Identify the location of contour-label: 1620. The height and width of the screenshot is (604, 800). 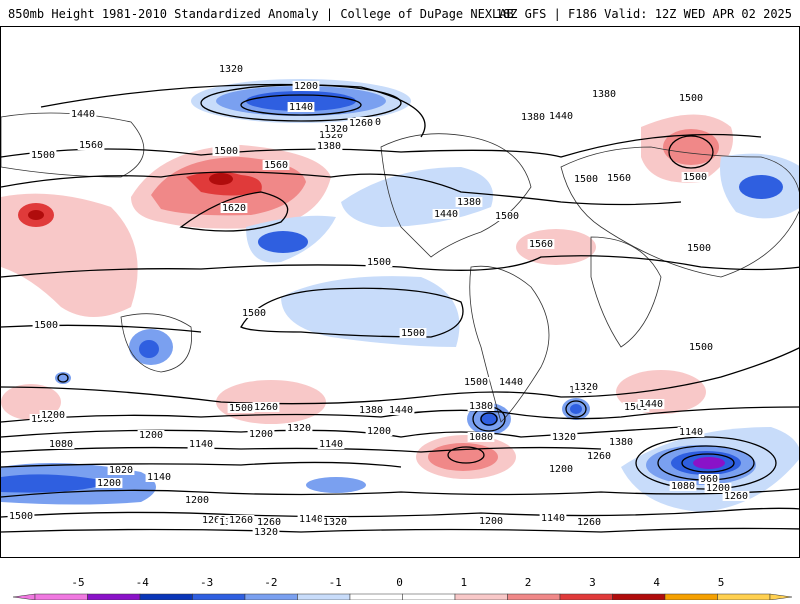
(234, 208).